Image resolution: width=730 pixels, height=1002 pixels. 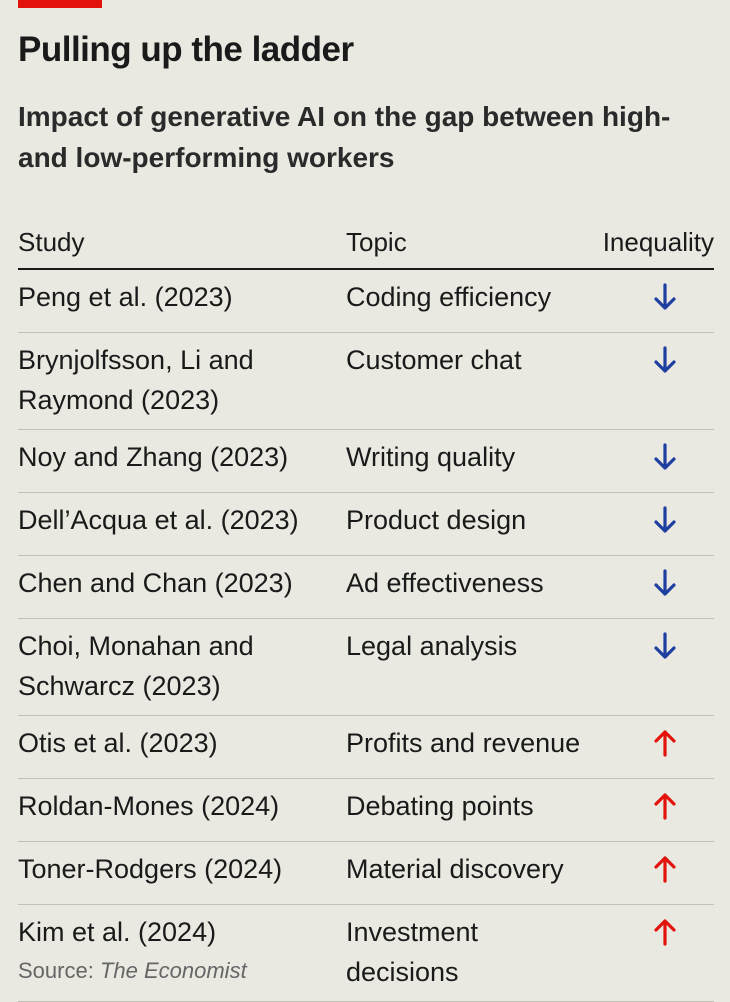 What do you see at coordinates (466, 810) in the screenshot?
I see `topic-cell: Debating points` at bounding box center [466, 810].